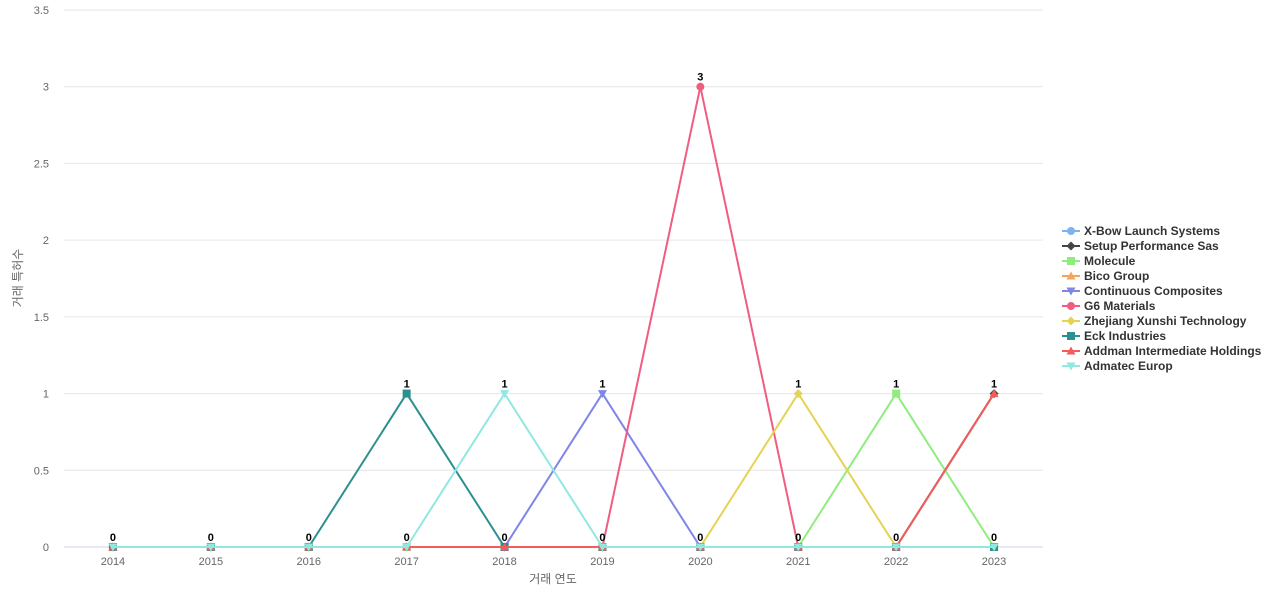 The width and height of the screenshot is (1280, 600). I want to click on y-tick-label: 2, so click(46, 241).